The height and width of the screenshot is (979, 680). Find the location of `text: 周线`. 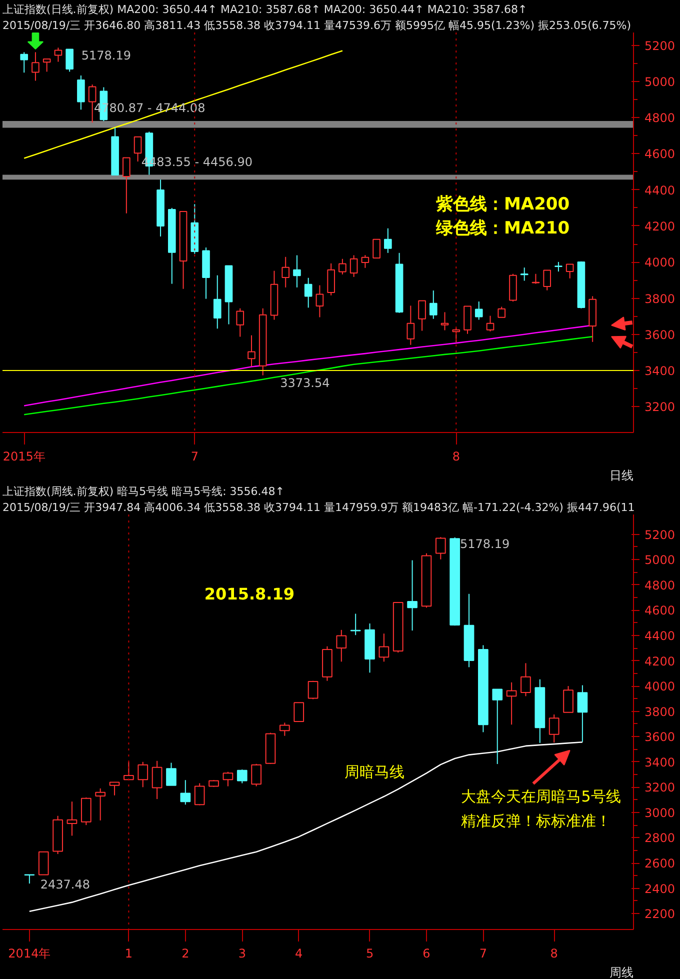

text: 周线 is located at coordinates (622, 972).